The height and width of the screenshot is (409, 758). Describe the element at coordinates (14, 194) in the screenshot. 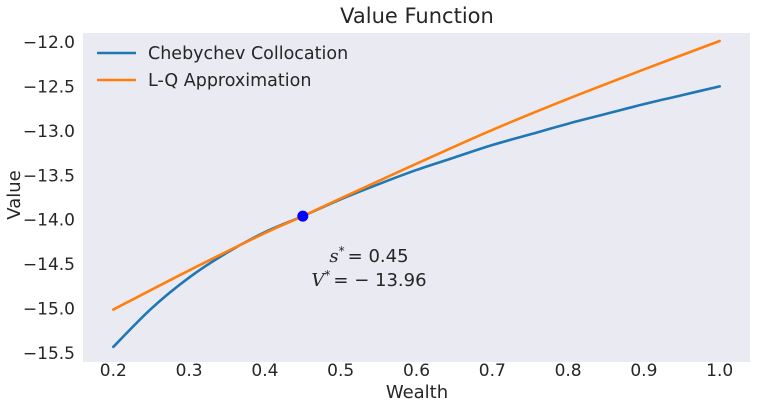

I see `y-axis-label: Value` at that location.